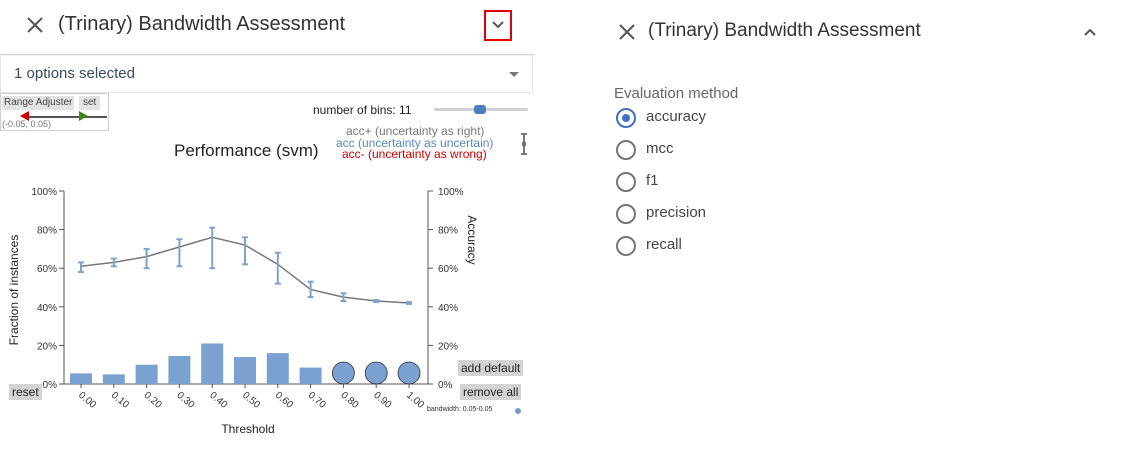 The width and height of the screenshot is (1125, 456). What do you see at coordinates (266, 74) in the screenshot?
I see `options-select: 1 options selected` at bounding box center [266, 74].